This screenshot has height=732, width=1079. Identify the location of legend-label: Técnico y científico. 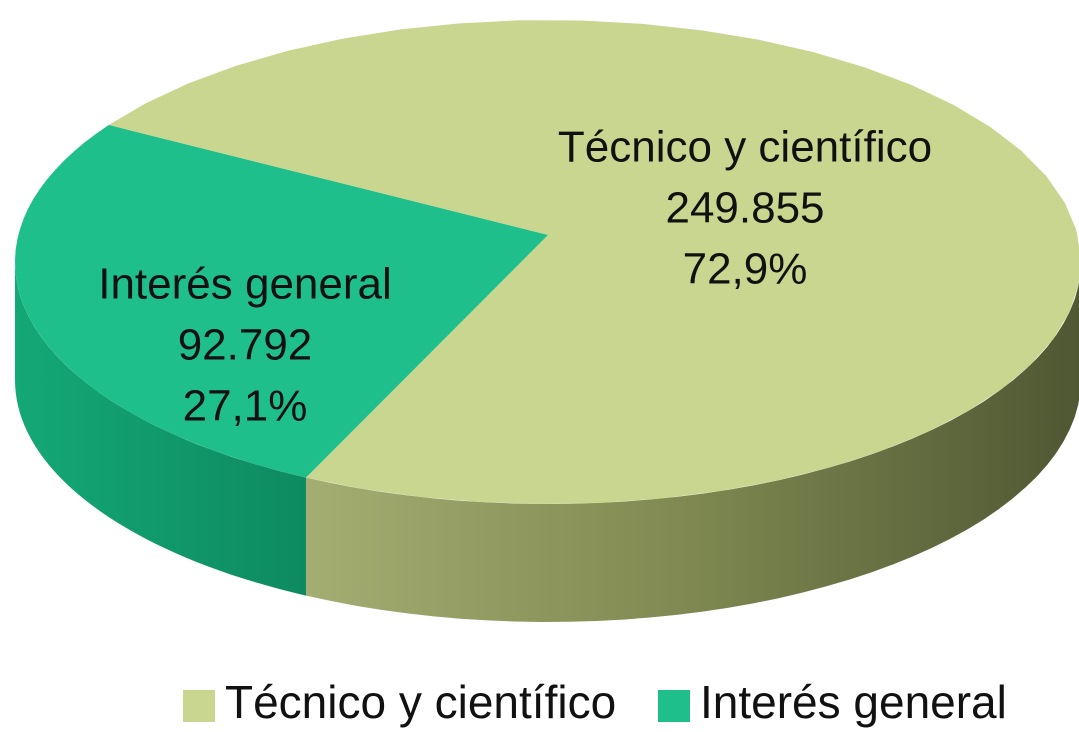
(420, 702).